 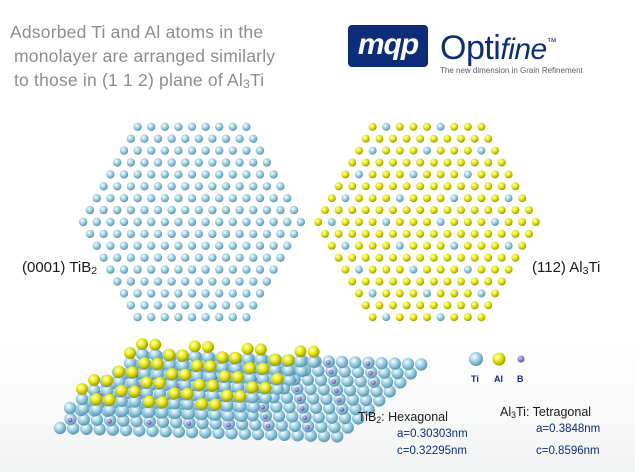 I want to click on heading-line-3: to those in (1 1 2) plane of Al3Ti, so click(x=170, y=82).